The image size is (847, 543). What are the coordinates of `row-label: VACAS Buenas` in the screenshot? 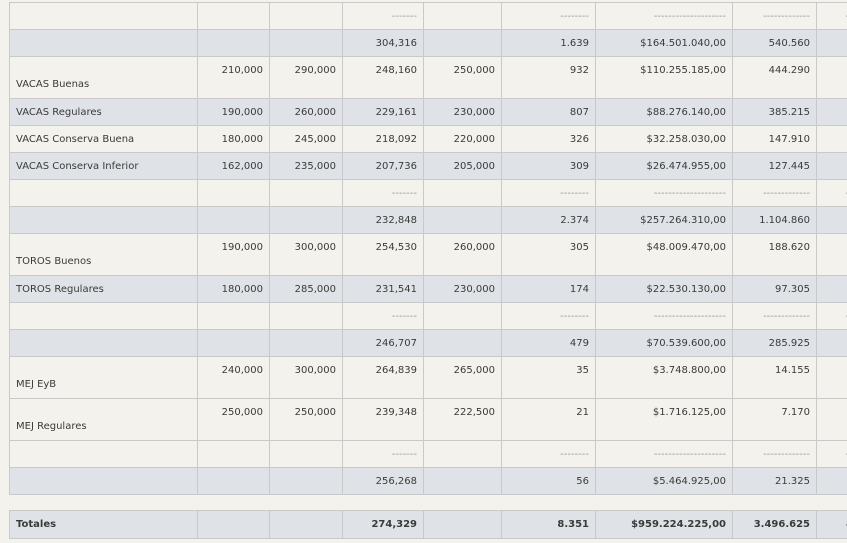 It's located at (103, 77).